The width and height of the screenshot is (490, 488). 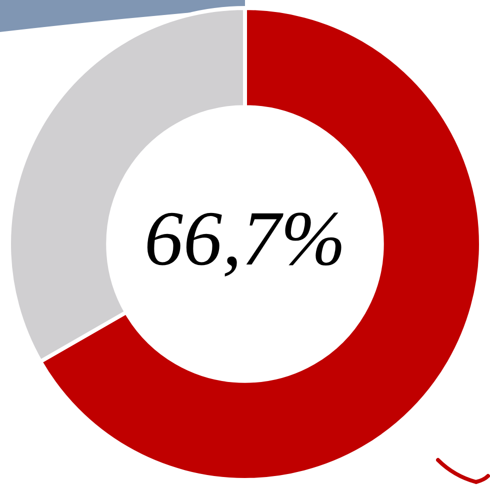 What do you see at coordinates (245, 238) in the screenshot?
I see `text: 66,7%` at bounding box center [245, 238].